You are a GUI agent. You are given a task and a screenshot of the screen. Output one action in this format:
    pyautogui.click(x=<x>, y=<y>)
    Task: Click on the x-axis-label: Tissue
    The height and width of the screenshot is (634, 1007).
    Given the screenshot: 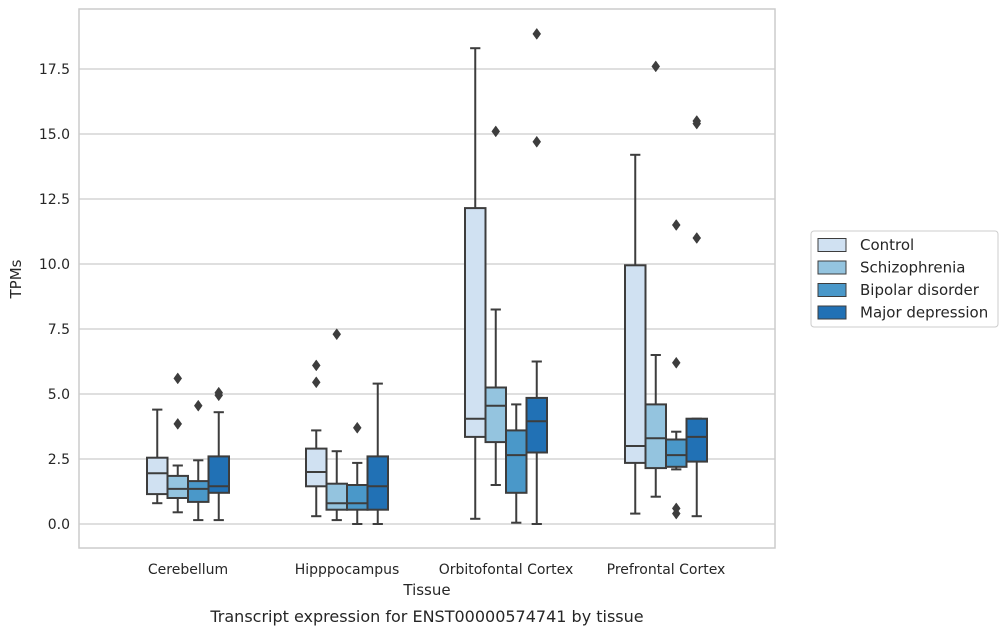 What is the action you would take?
    pyautogui.click(x=426, y=590)
    